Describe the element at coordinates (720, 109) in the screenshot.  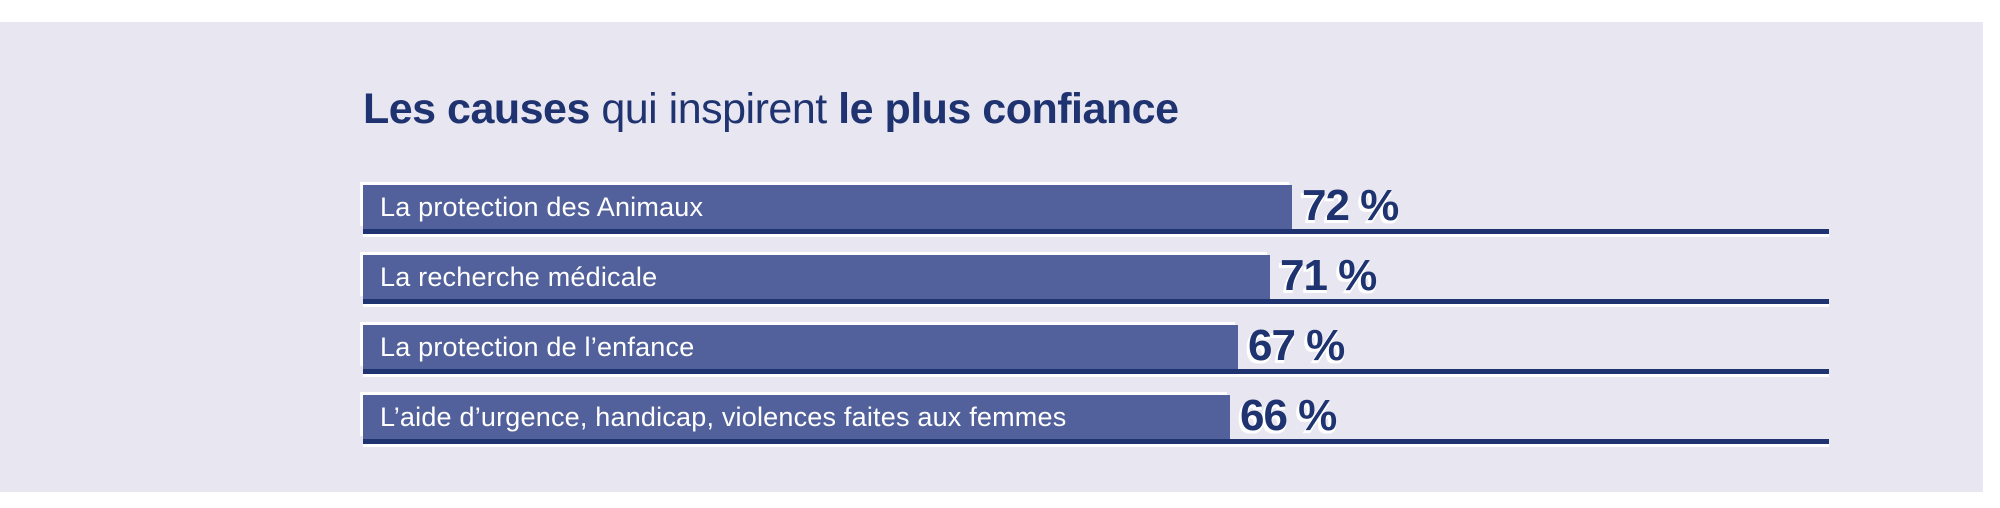
I see `chart-title-regular-middle: qui inspirent` at that location.